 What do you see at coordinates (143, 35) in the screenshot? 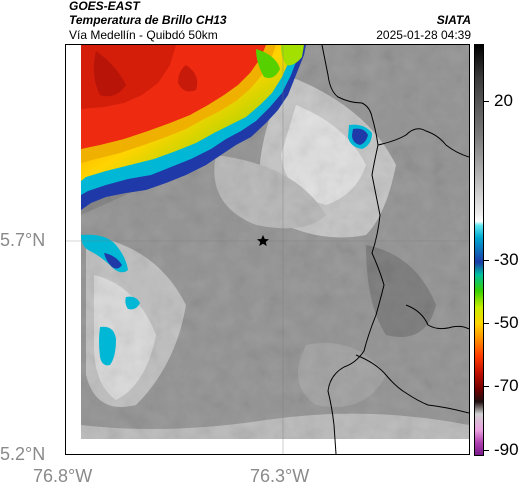
I see `route-subtitle: Vía Medellín - Quibdó 50km` at bounding box center [143, 35].